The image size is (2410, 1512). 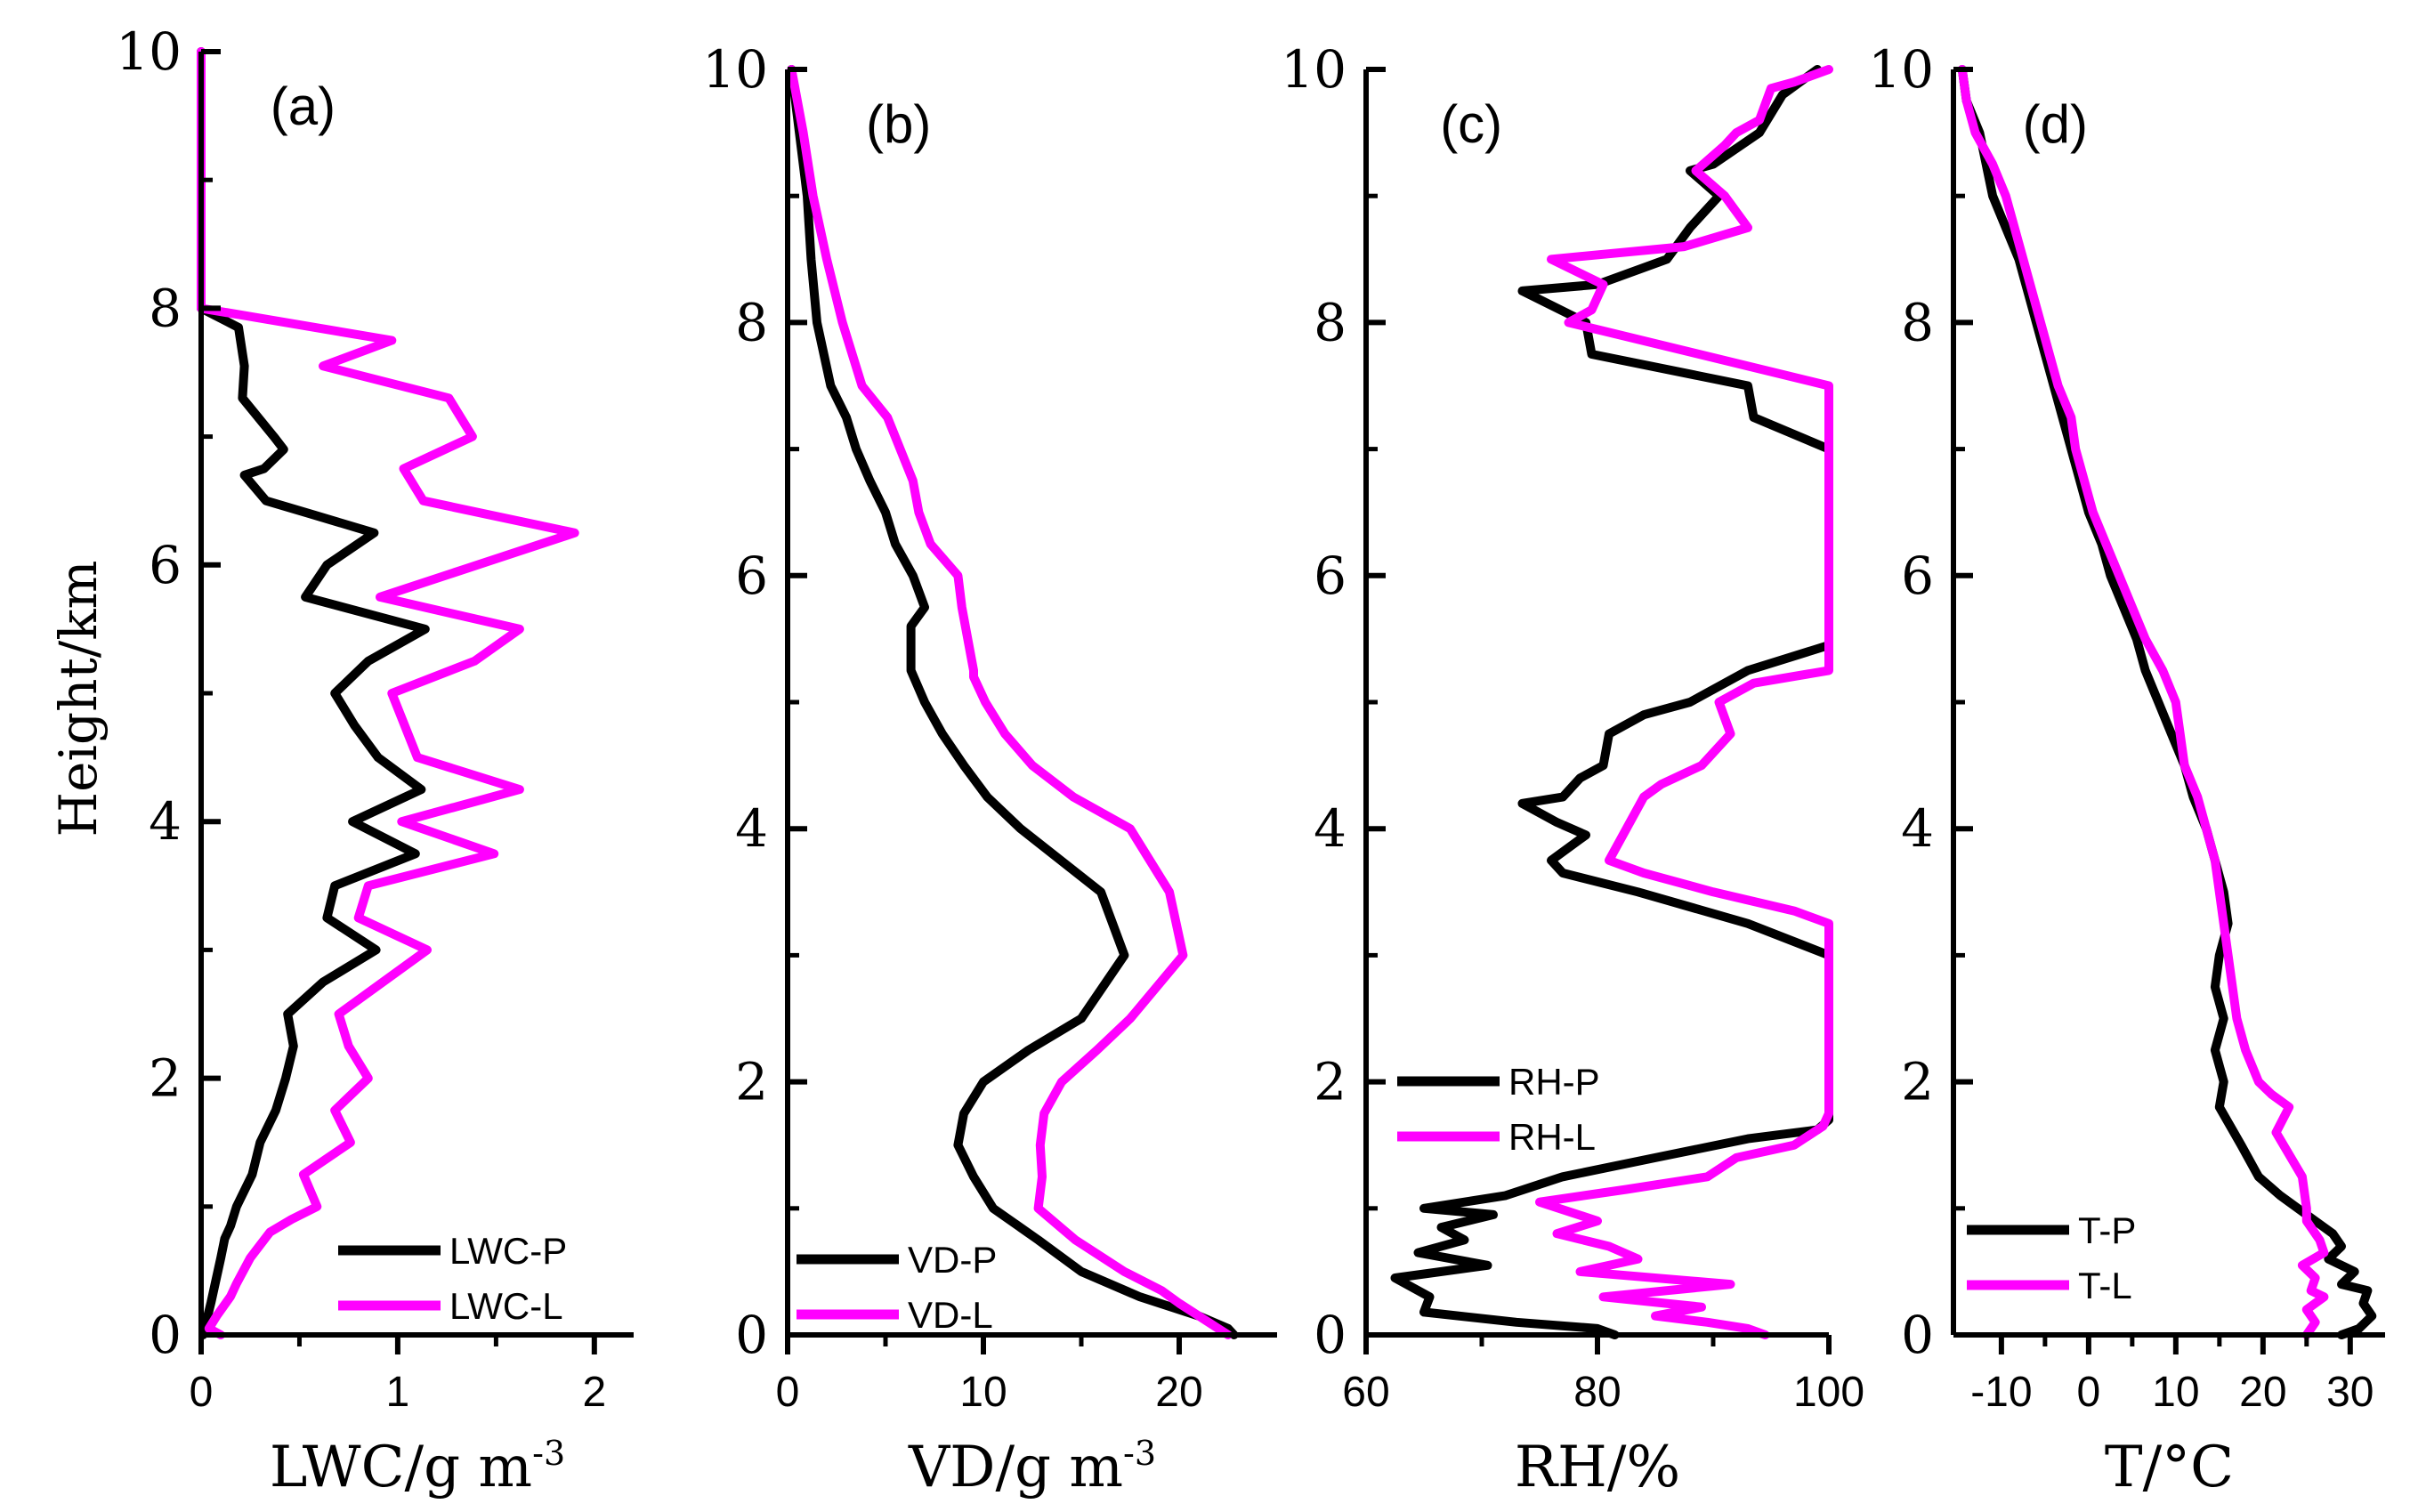 What do you see at coordinates (1828, 1392) in the screenshot?
I see `x-tick-label: 100` at bounding box center [1828, 1392].